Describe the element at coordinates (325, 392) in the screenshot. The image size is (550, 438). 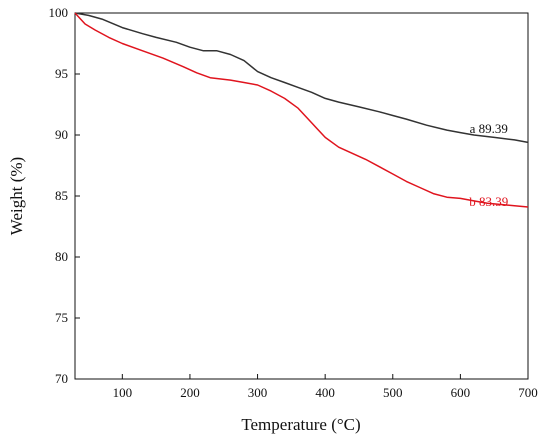
I see `x-tick-label: 400` at that location.